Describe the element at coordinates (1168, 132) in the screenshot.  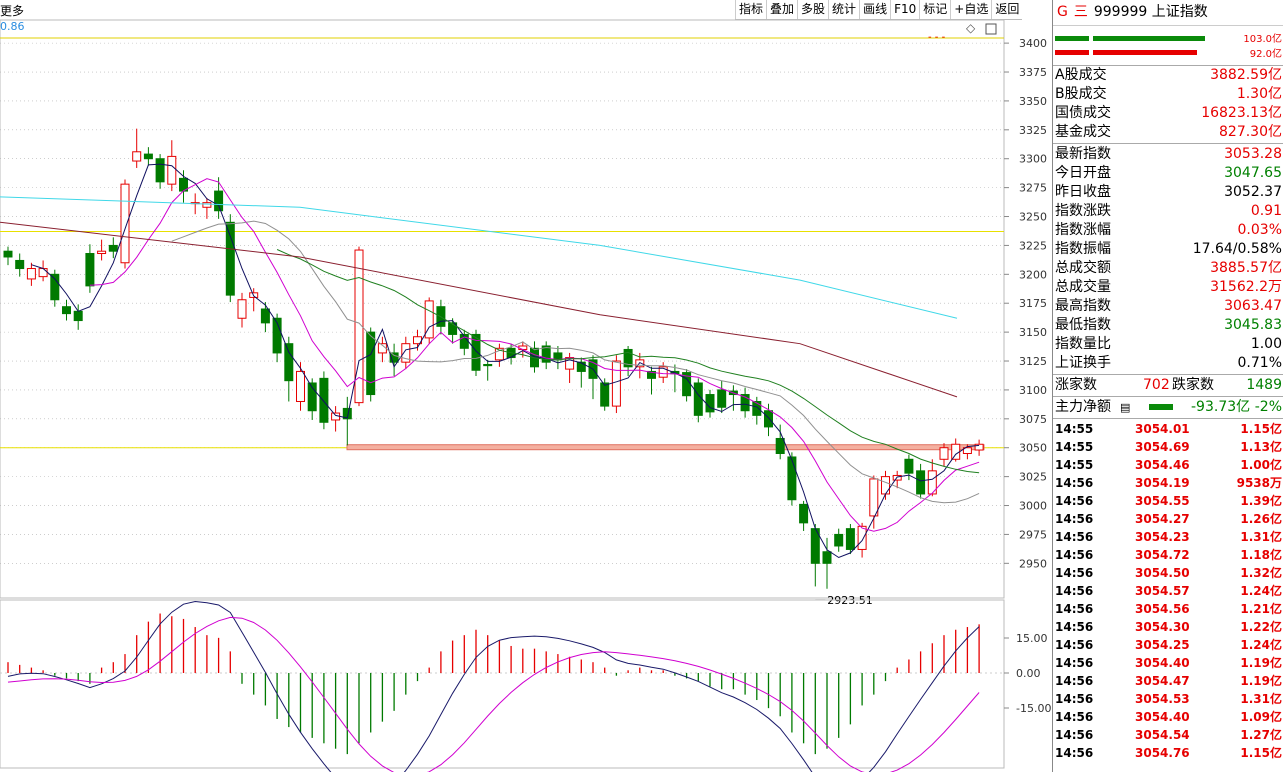
I see `quote-row: 基金成交 827.30亿` at that location.